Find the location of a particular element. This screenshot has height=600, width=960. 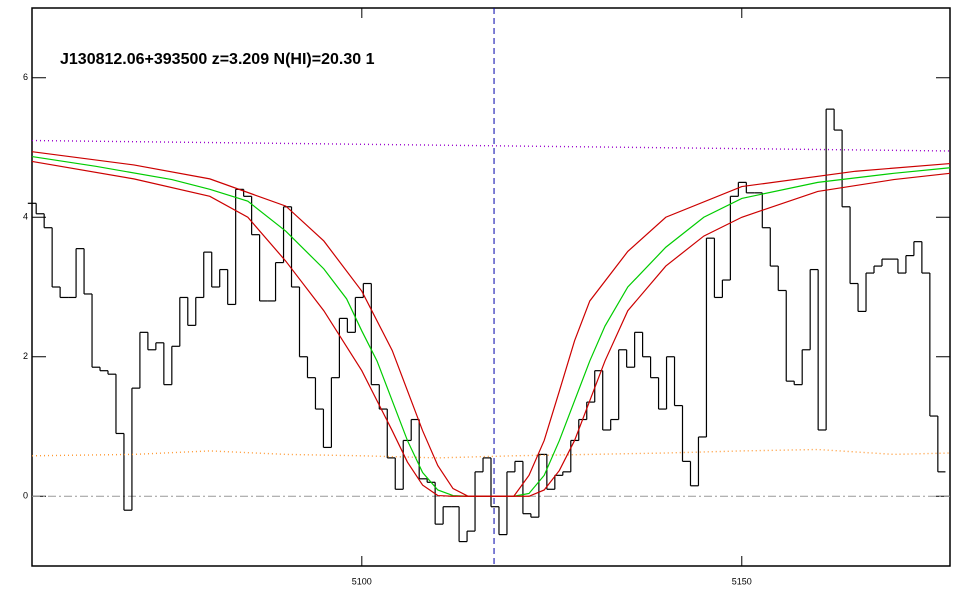

chart-title: J130812.06+393500 z=3.209 N(HI)=20.30 1 is located at coordinates (217, 59).